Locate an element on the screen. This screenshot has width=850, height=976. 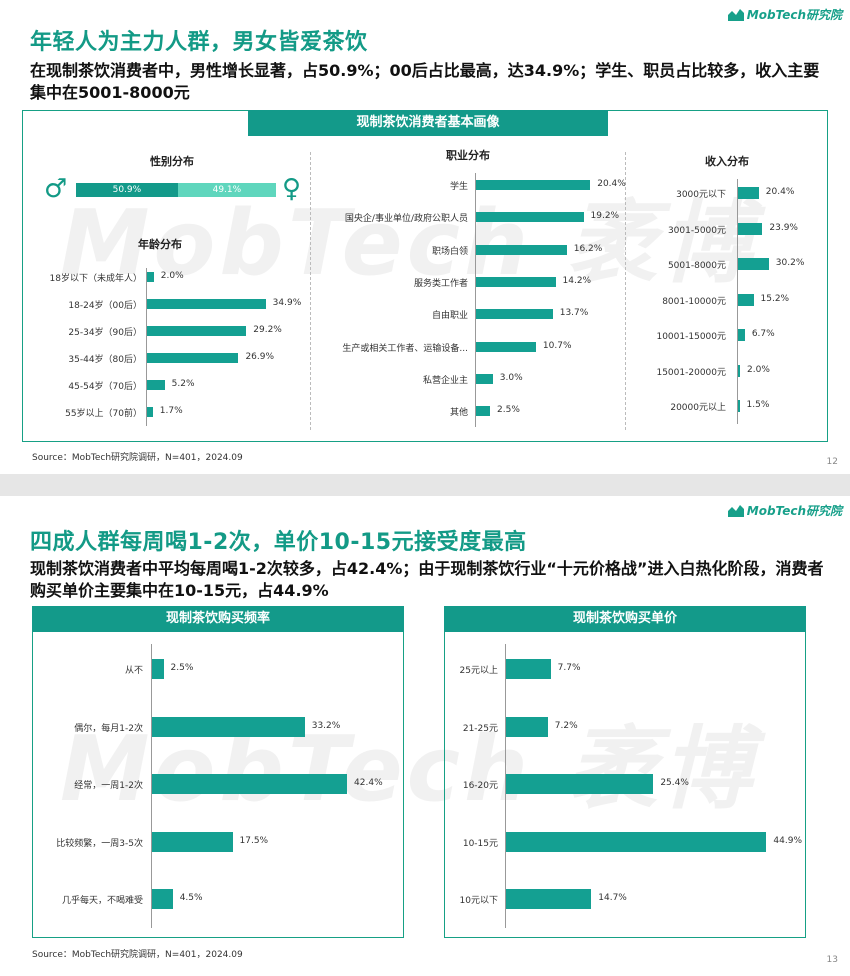
male-symbol-icon: ♂ is located at coordinates (56, 189).